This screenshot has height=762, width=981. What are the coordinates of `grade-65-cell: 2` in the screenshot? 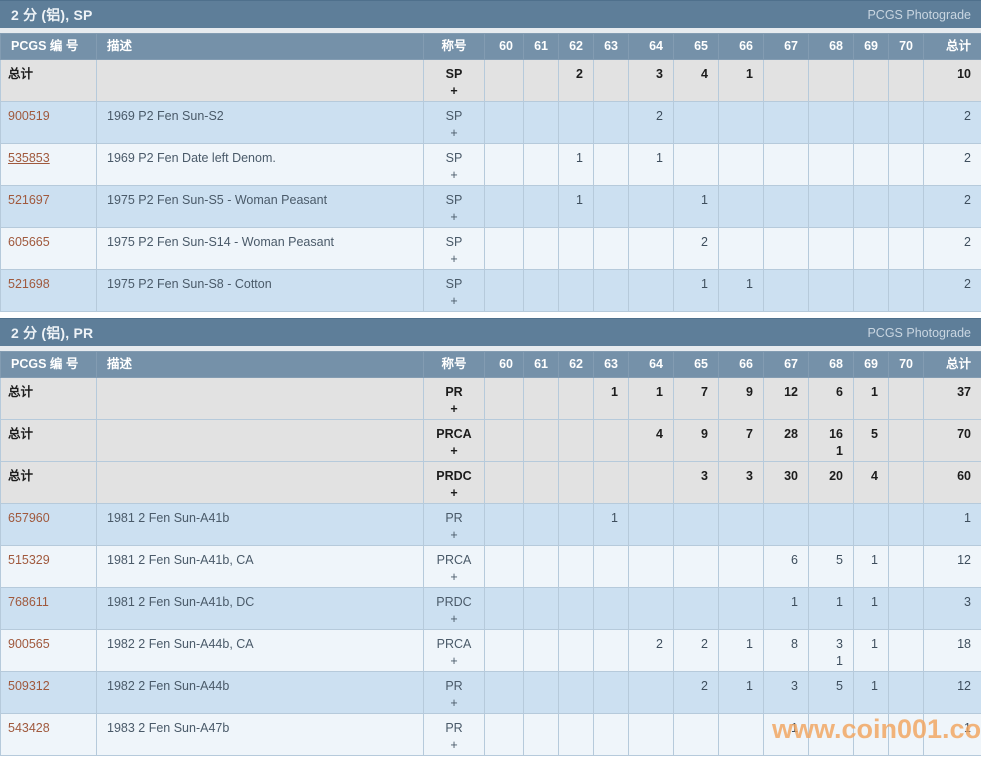 It's located at (696, 248).